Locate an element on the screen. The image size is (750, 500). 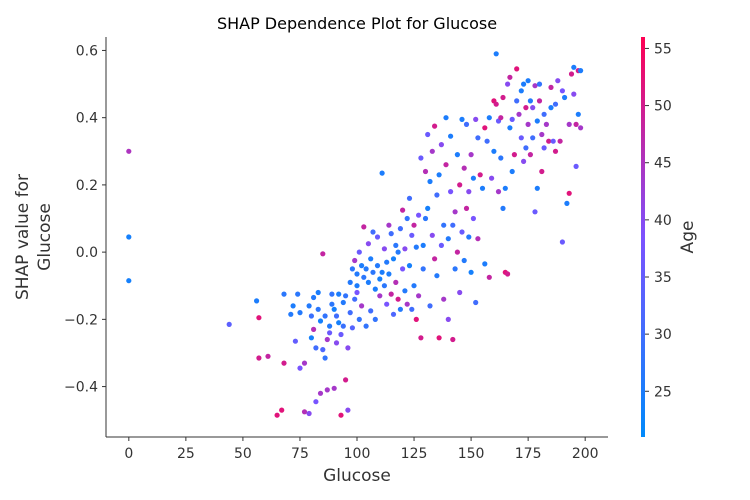
x-tick-label: 25 is located at coordinates (186, 454).